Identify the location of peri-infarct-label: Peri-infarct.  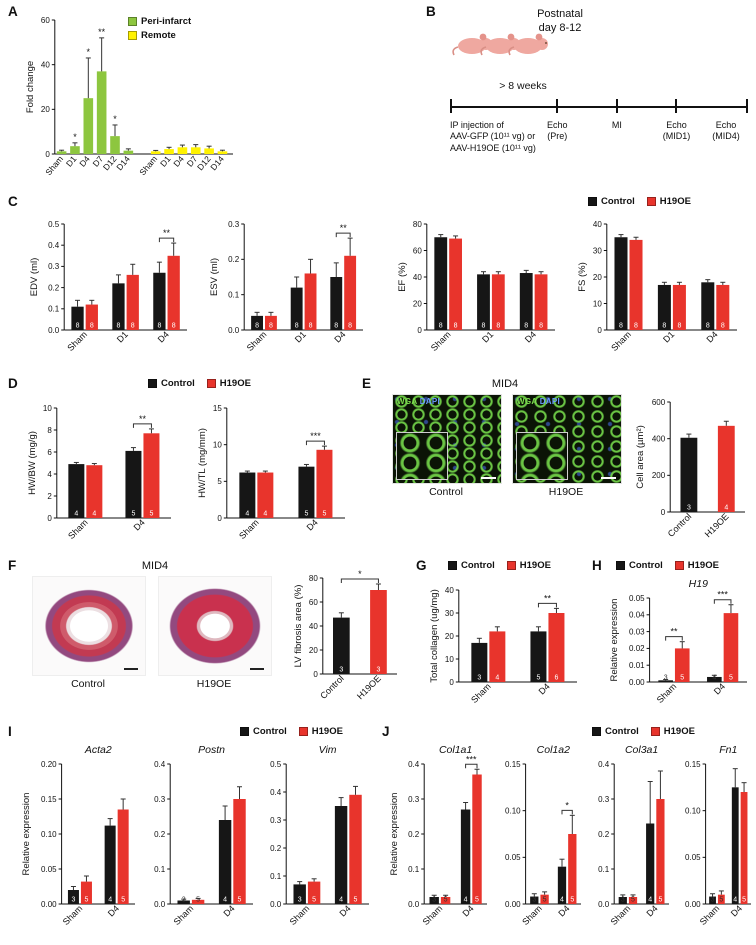
(166, 21).